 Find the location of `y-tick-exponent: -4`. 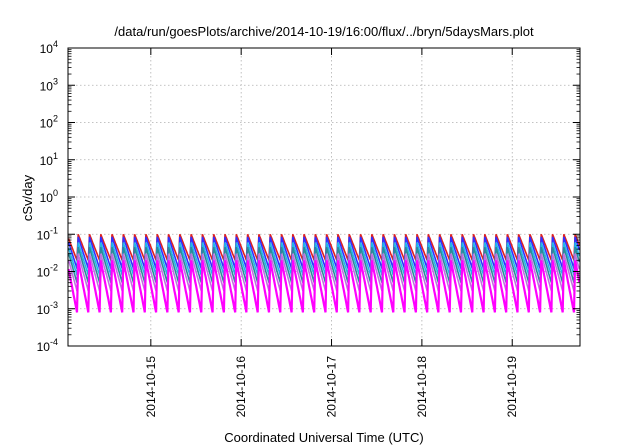

y-tick-exponent: -4 is located at coordinates (54, 342).